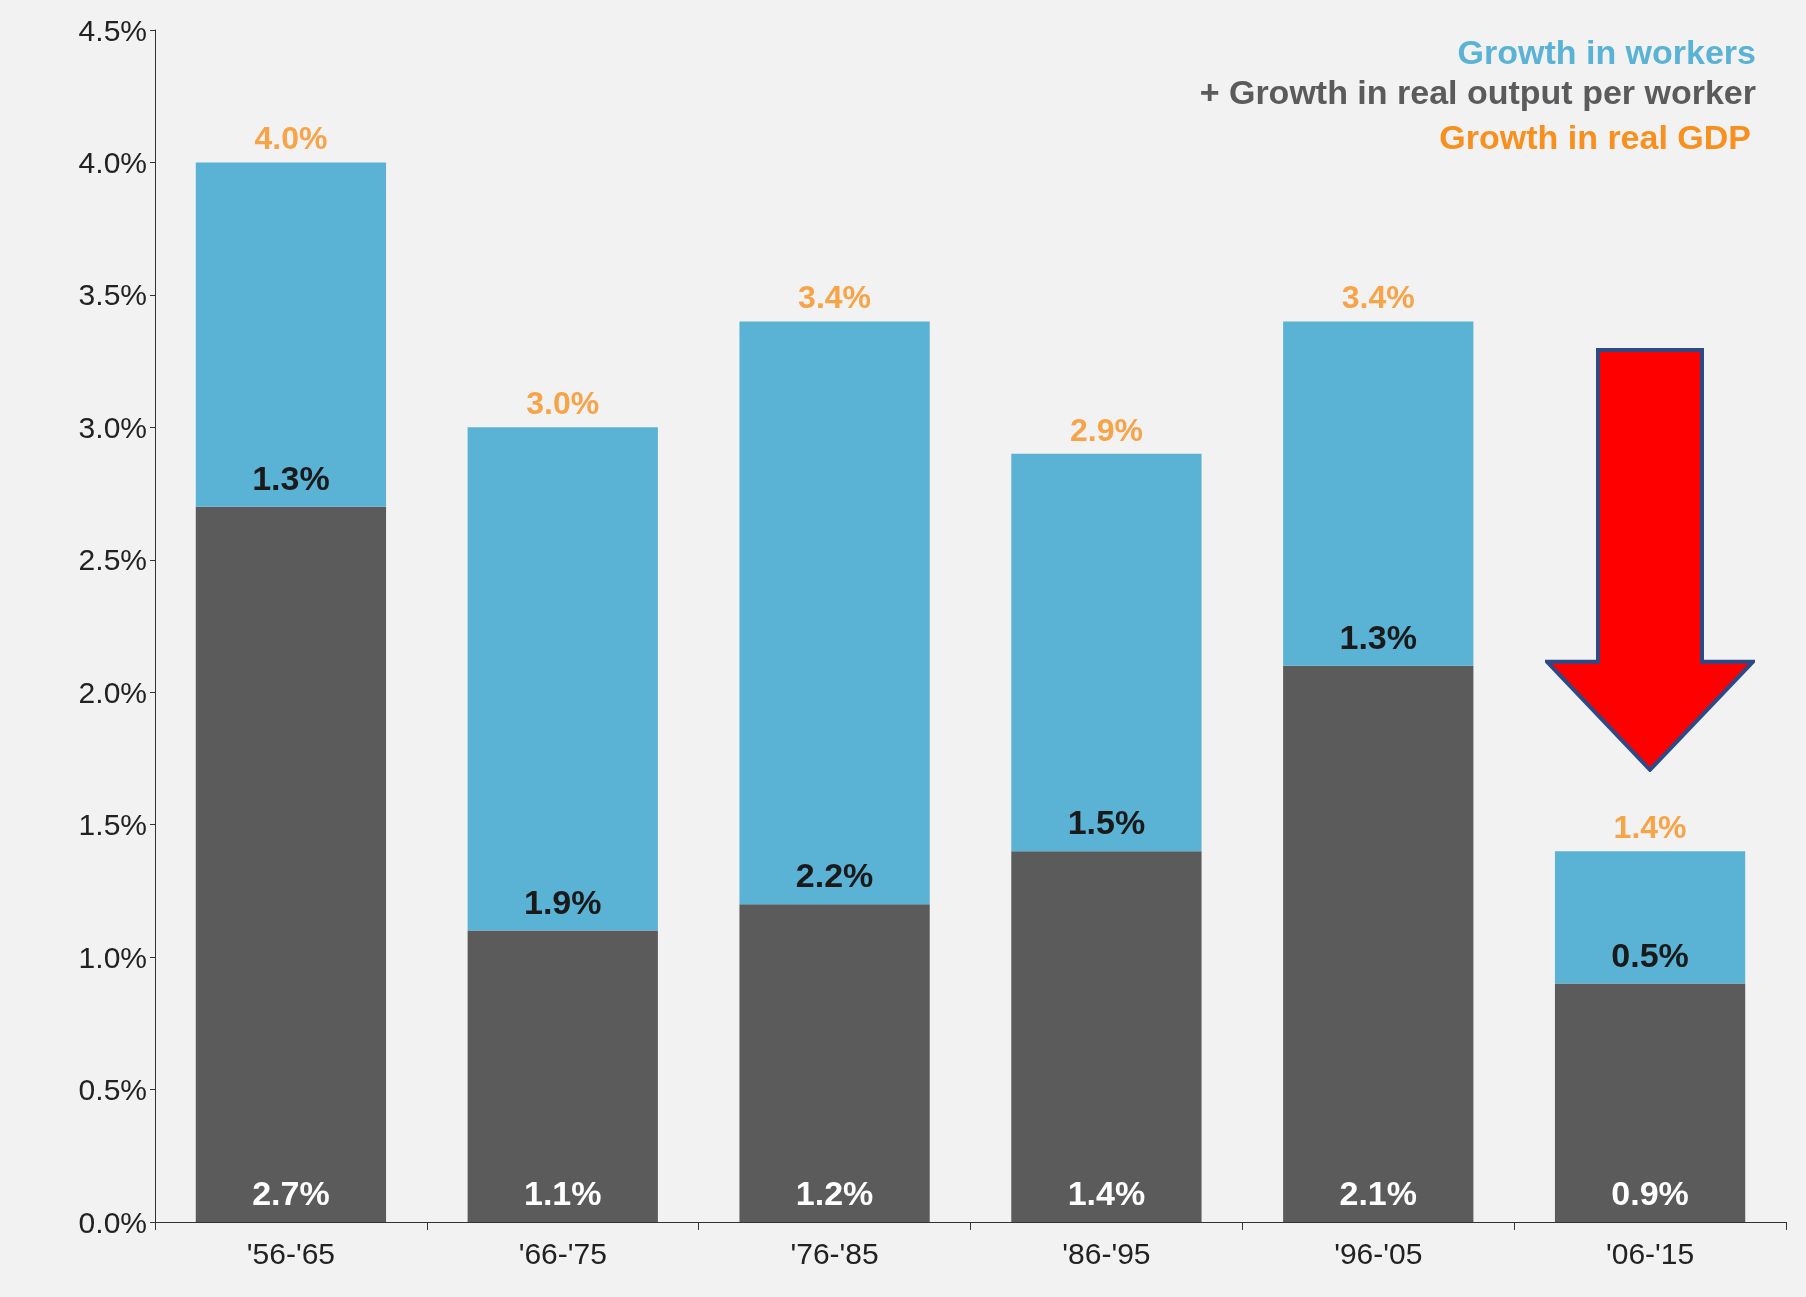 The width and height of the screenshot is (1806, 1297). What do you see at coordinates (563, 403) in the screenshot?
I see `total-label: 3.0%` at bounding box center [563, 403].